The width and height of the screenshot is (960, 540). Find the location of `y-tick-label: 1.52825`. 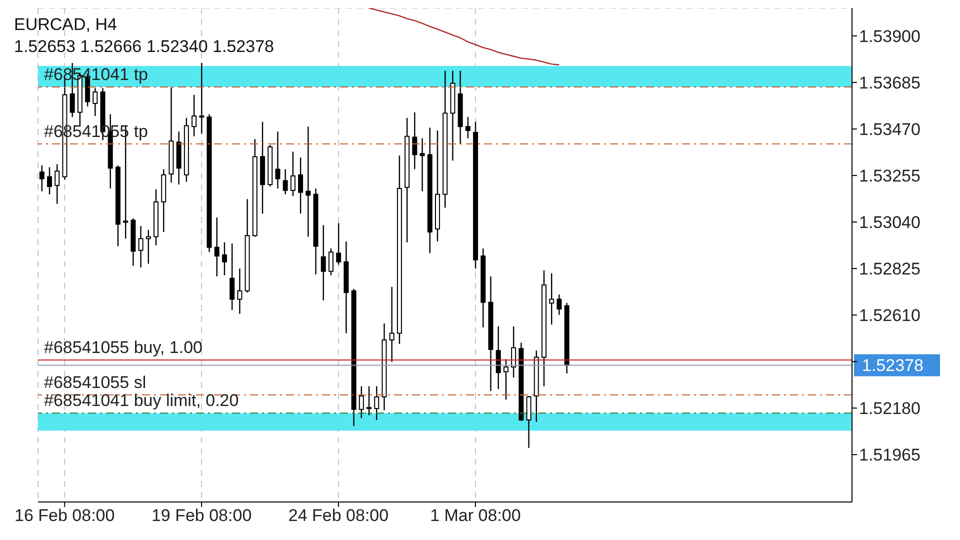

y-tick-label: 1.52825 is located at coordinates (889, 269).